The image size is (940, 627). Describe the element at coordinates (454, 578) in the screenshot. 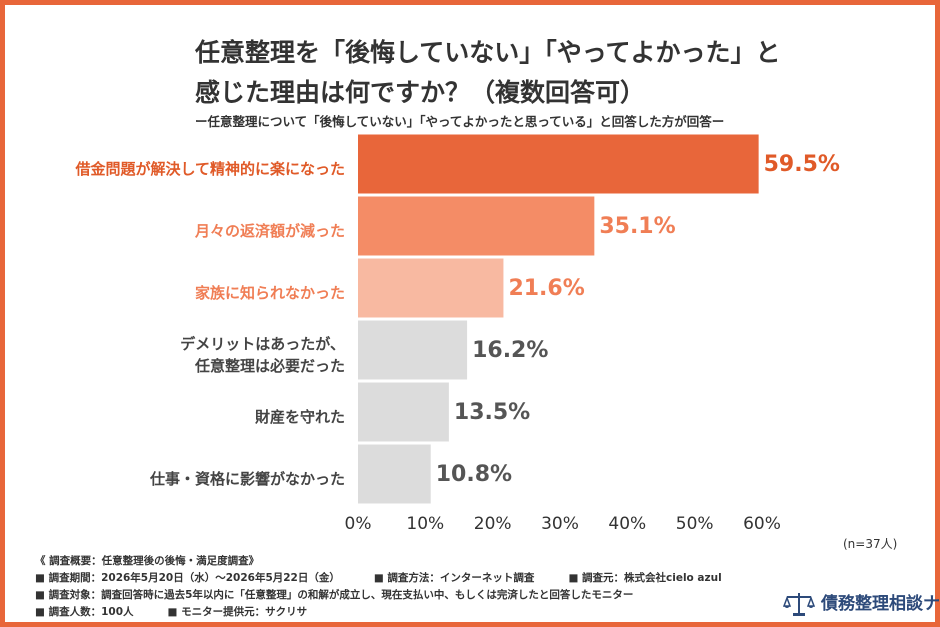

I see `footer-item: ■ 調査方法：インターネット調査` at that location.